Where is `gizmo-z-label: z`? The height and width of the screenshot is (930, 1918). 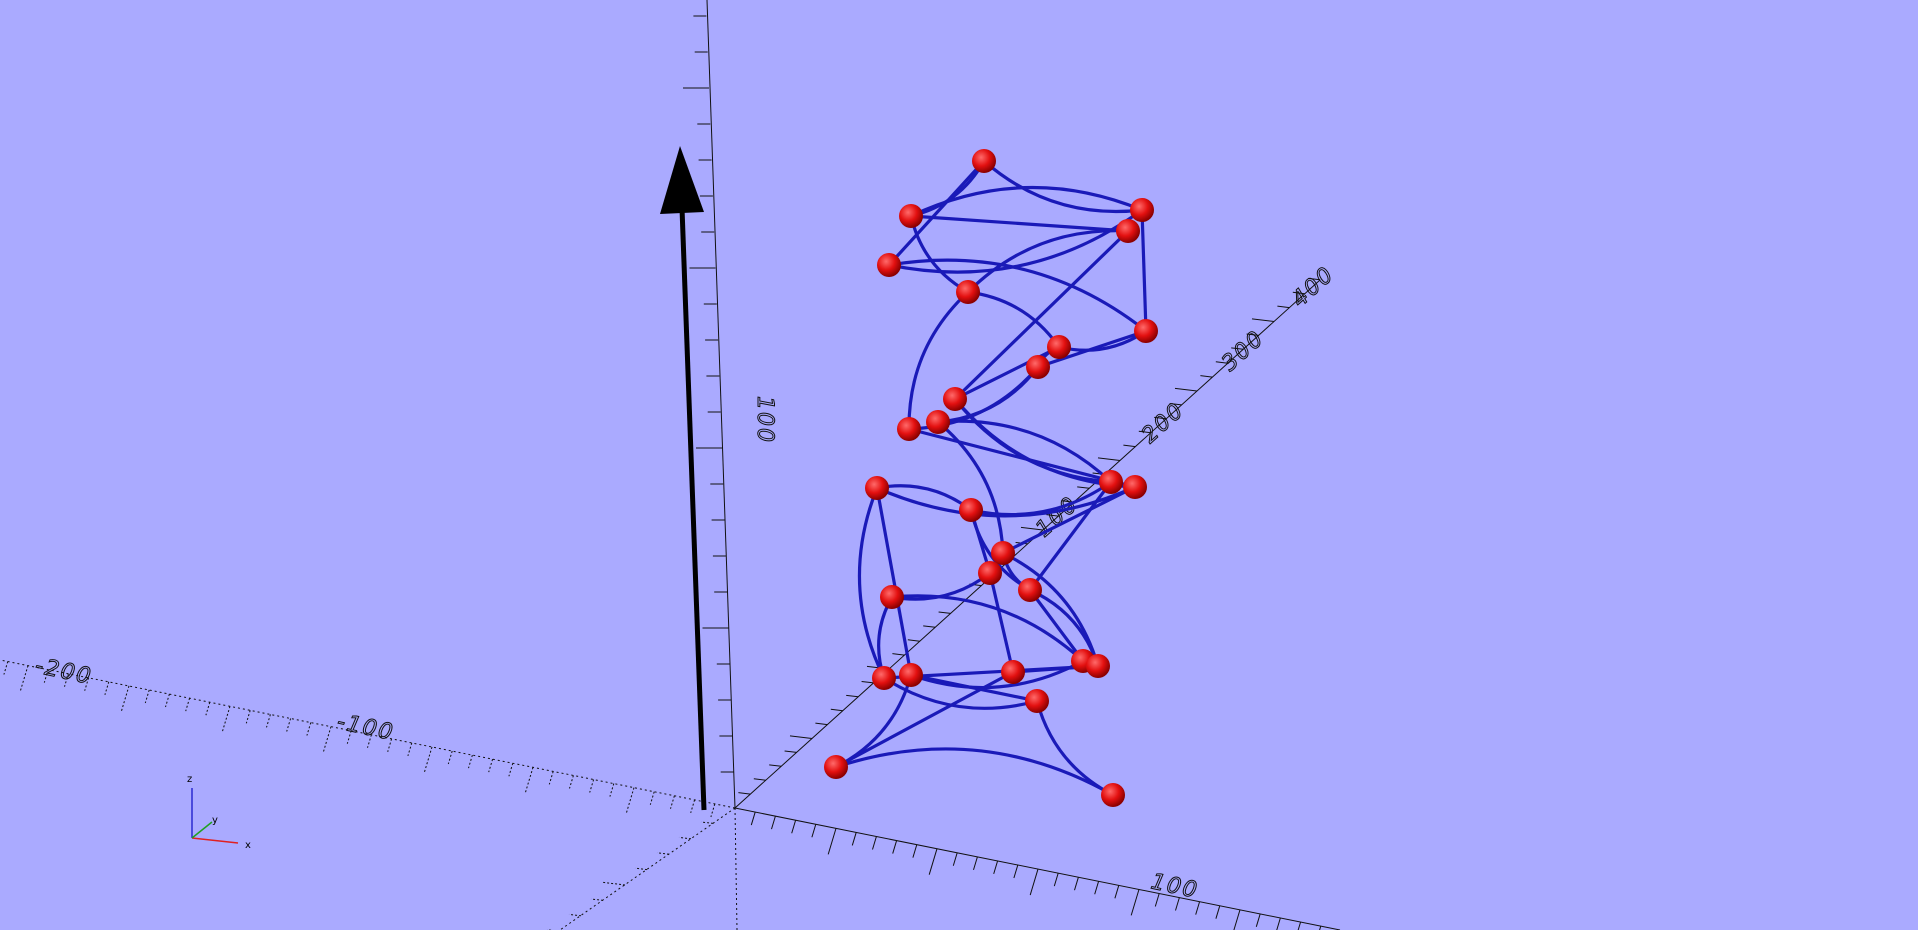
gizmo-z-label: z is located at coordinates (189, 779).